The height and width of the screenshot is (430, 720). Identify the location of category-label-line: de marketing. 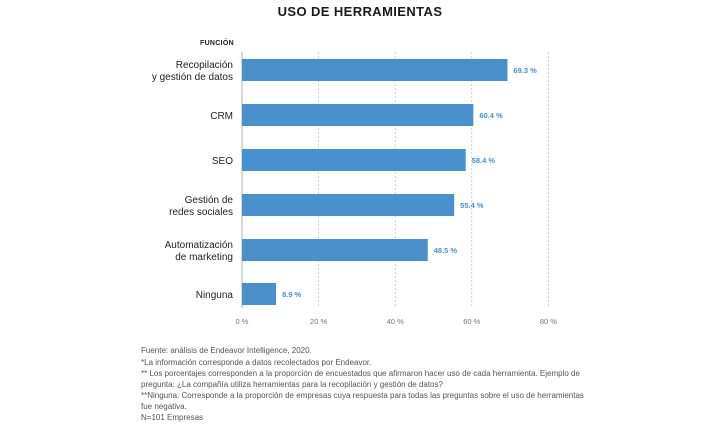
(204, 257).